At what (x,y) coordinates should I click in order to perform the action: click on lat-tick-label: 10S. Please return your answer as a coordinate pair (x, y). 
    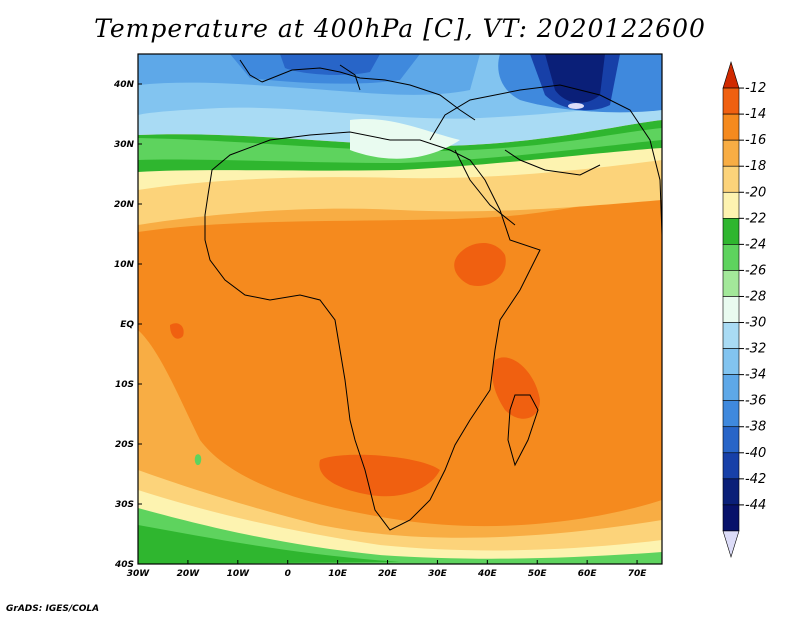
    Looking at the image, I should click on (124, 385).